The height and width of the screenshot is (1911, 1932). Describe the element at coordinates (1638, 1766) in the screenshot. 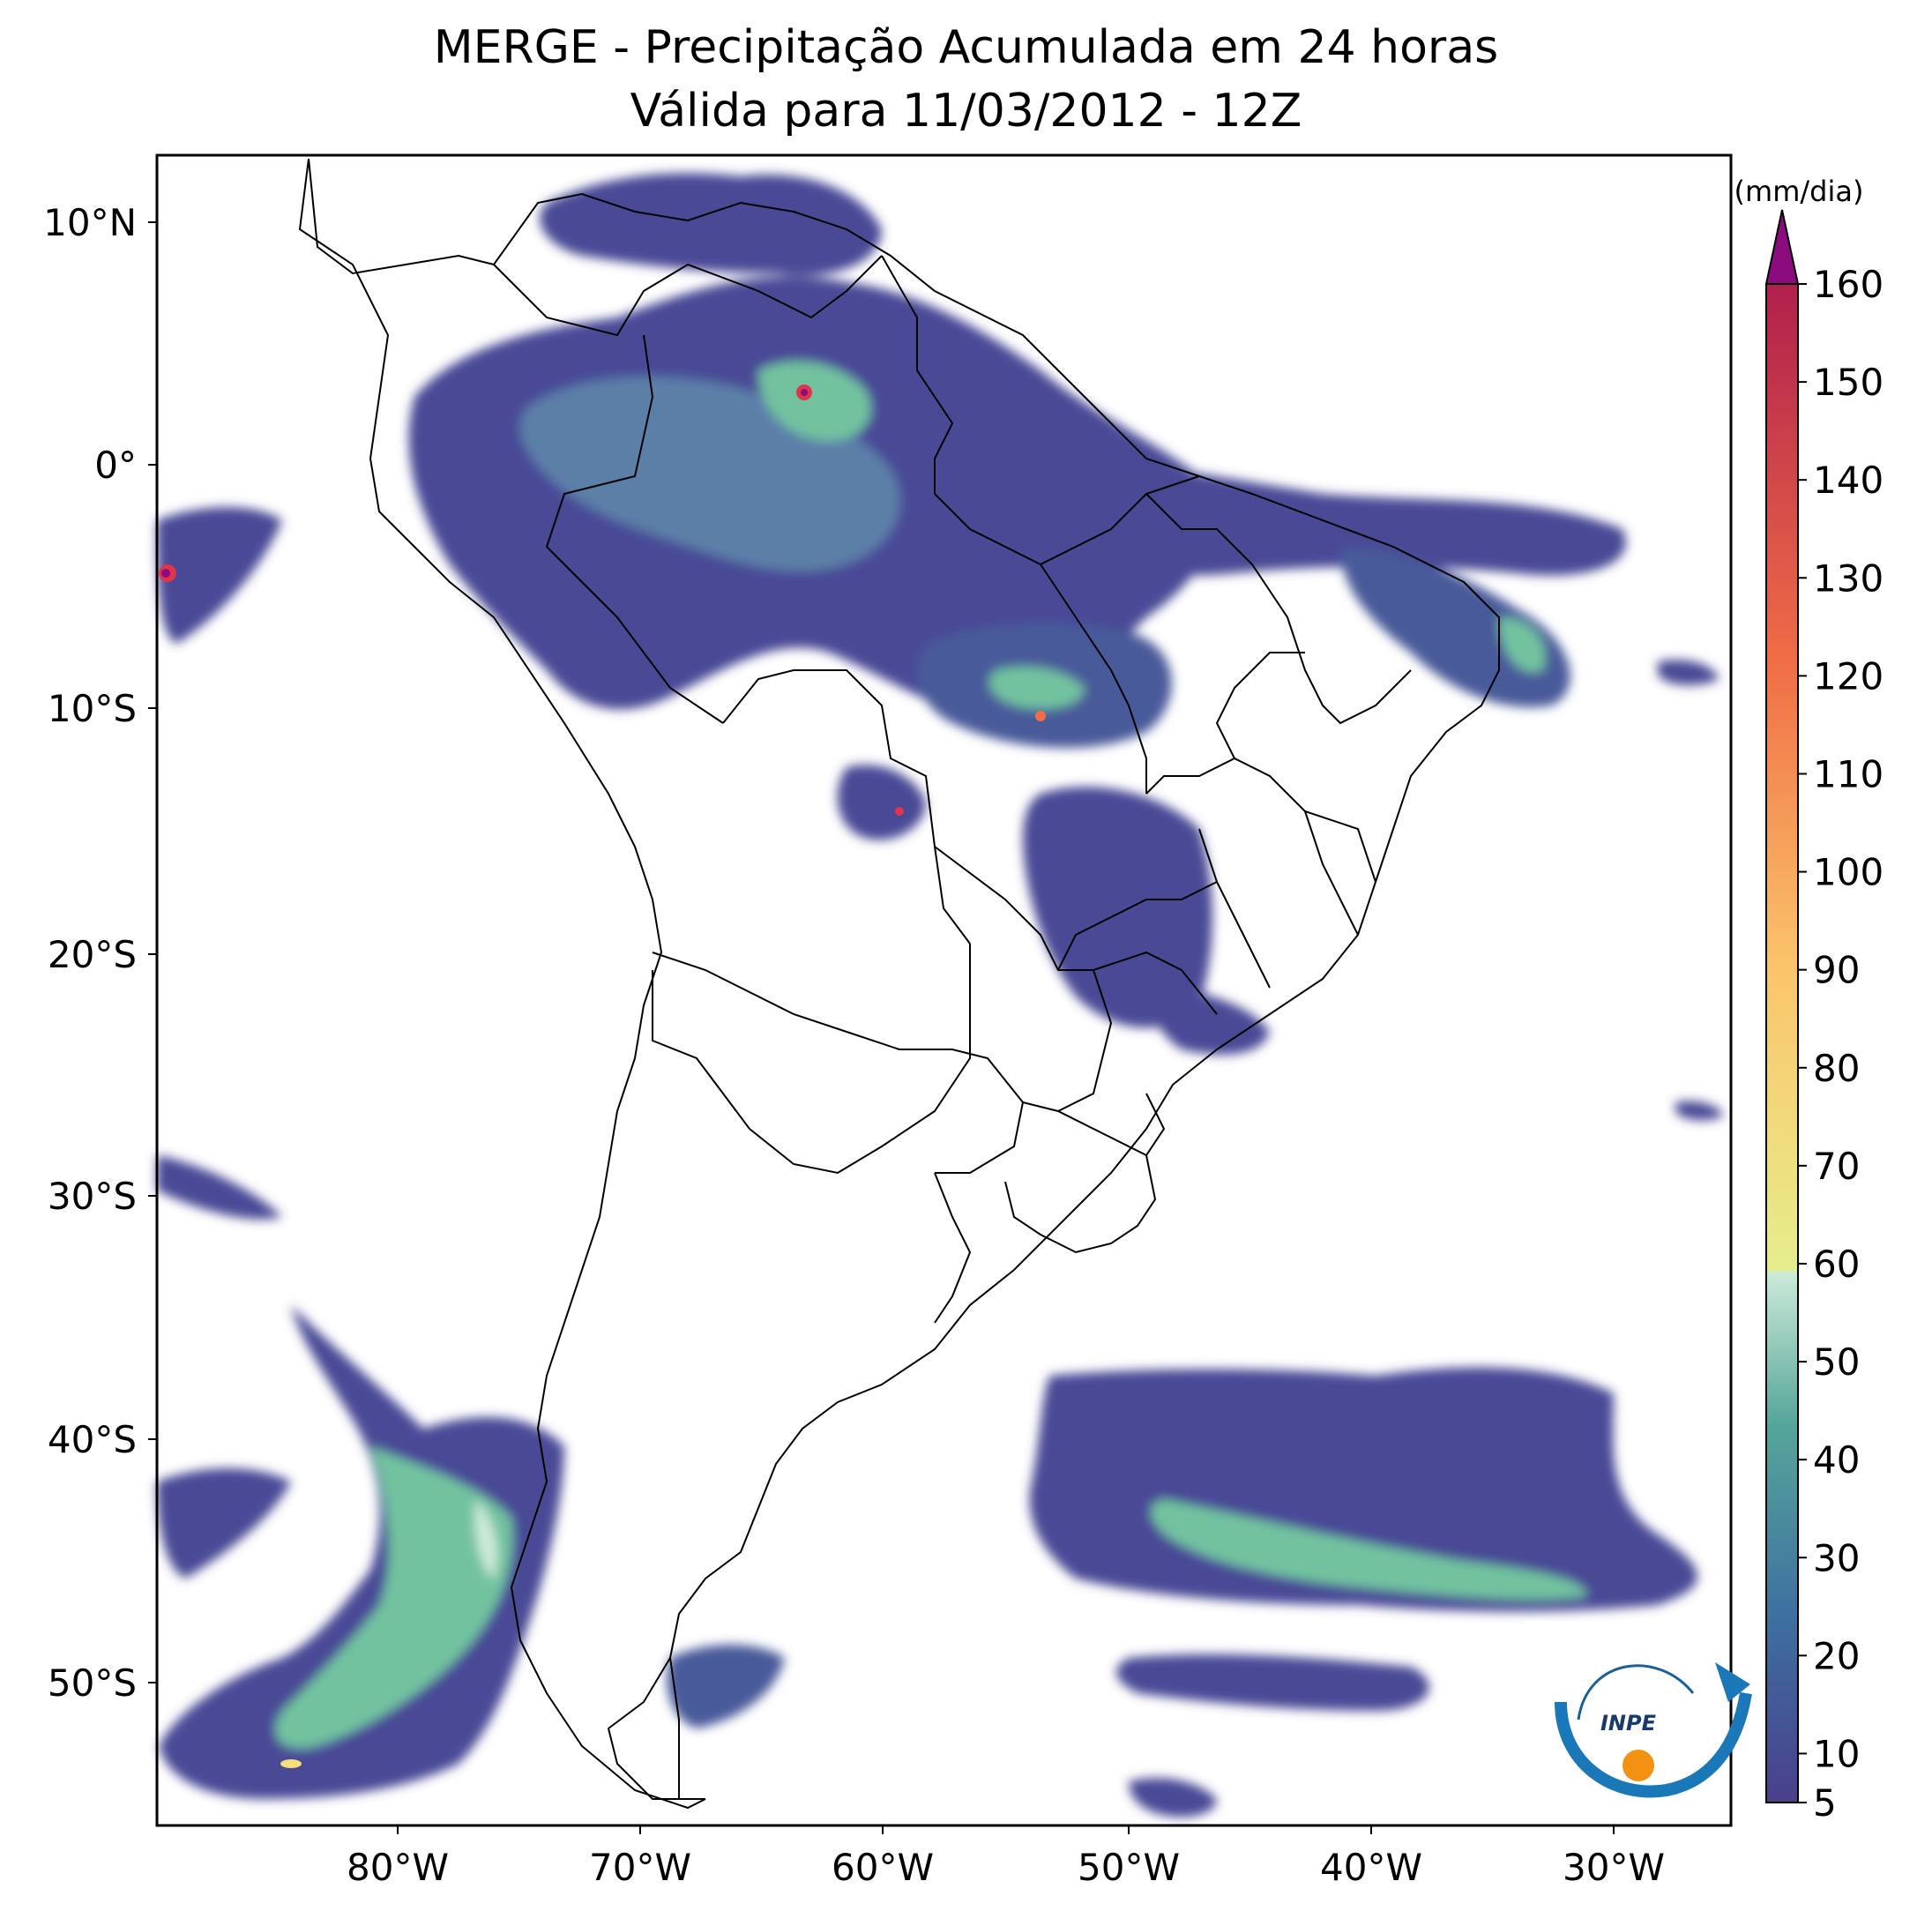

I see `logo-sun-icon` at that location.